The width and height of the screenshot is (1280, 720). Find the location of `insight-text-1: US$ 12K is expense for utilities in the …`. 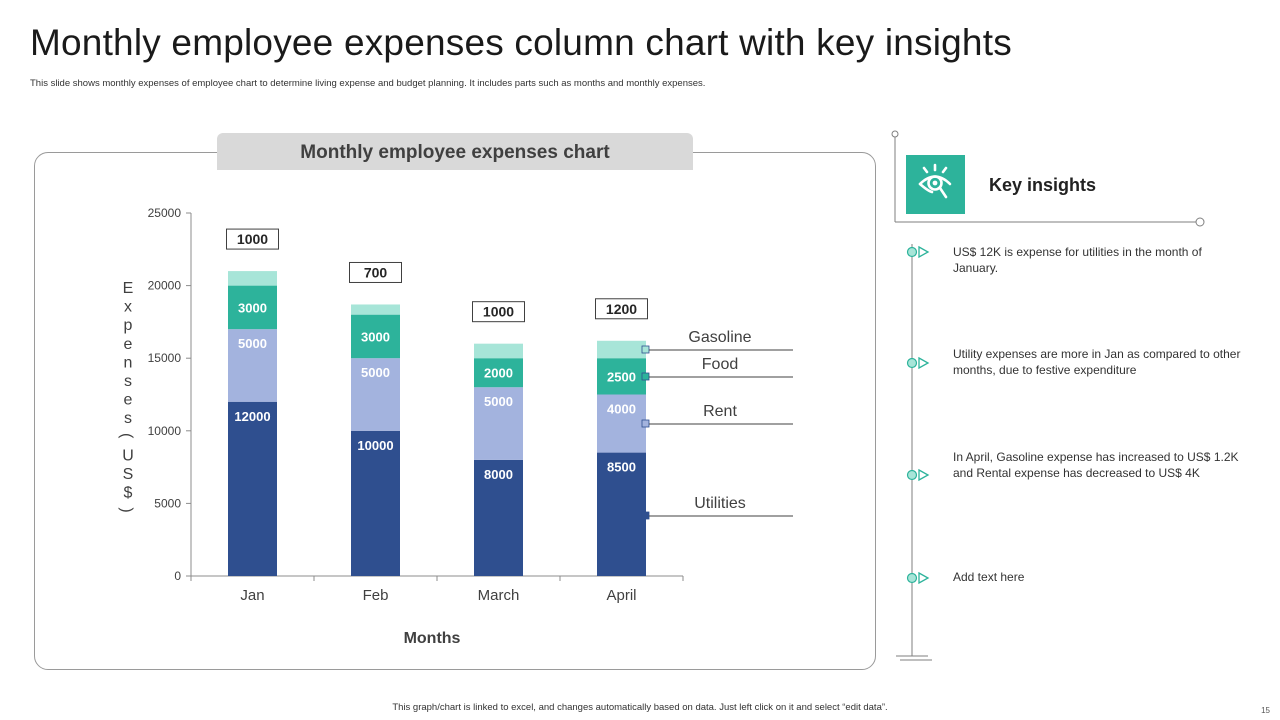

insight-text-1: US$ 12K is expense for utilities in the … is located at coordinates (1077, 260).